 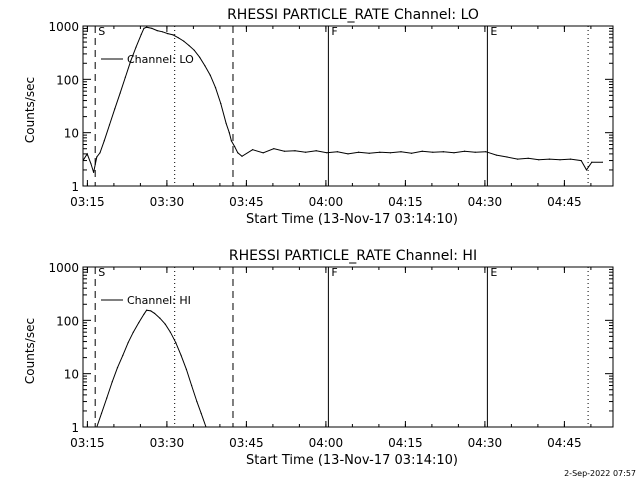 What do you see at coordinates (167, 443) in the screenshot?
I see `x-tick-label: 03:30` at bounding box center [167, 443].